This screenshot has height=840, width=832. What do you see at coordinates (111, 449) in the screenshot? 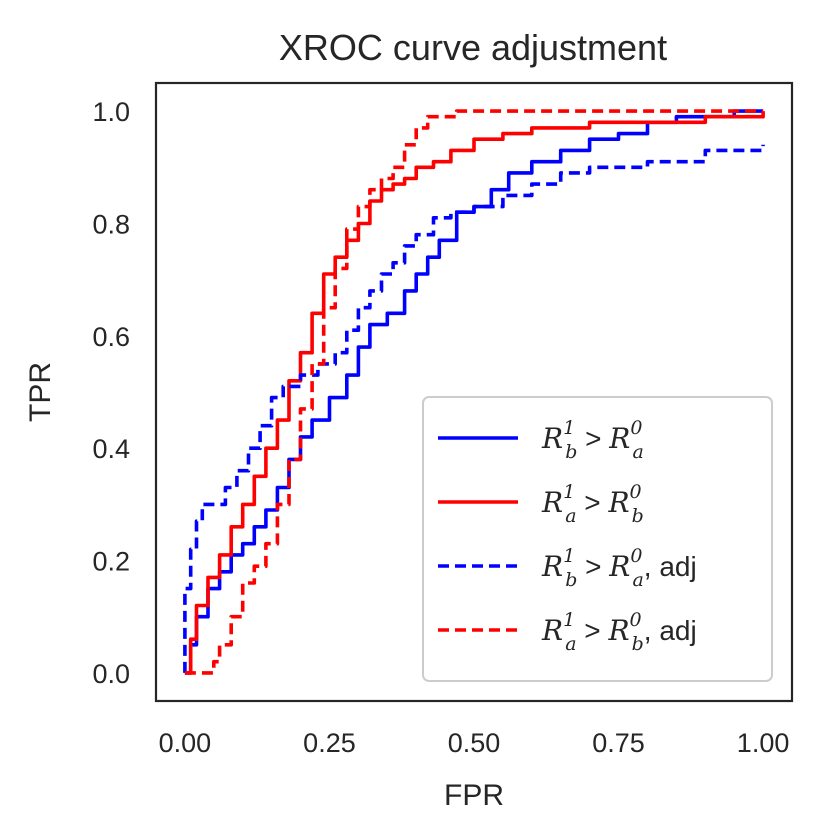
I see `y-tick-label: 0.4` at bounding box center [111, 449].